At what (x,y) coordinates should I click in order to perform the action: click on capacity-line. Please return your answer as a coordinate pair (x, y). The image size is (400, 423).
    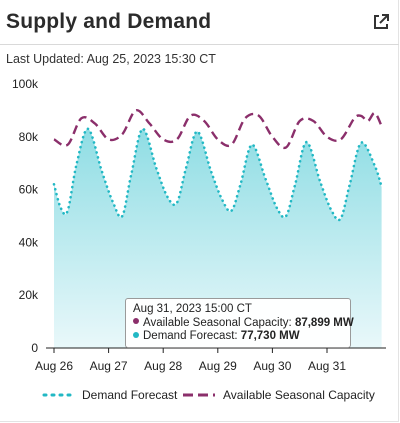
    Looking at the image, I should click on (218, 129).